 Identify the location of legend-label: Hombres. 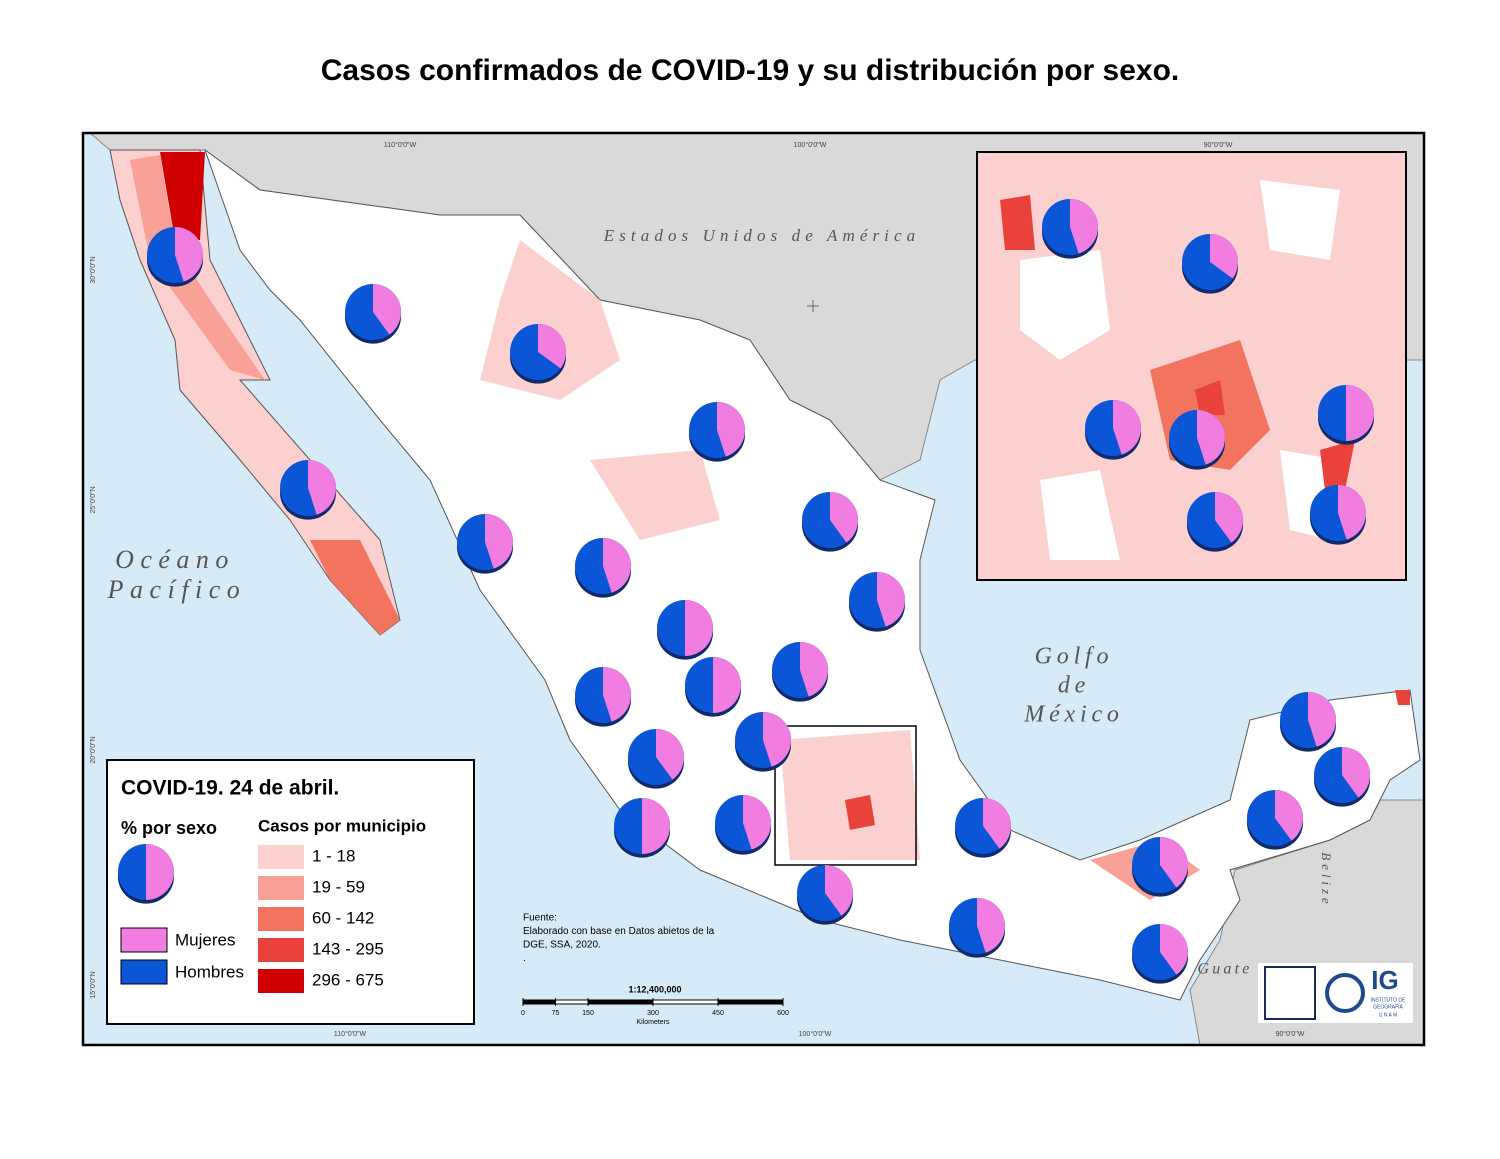
(209, 971).